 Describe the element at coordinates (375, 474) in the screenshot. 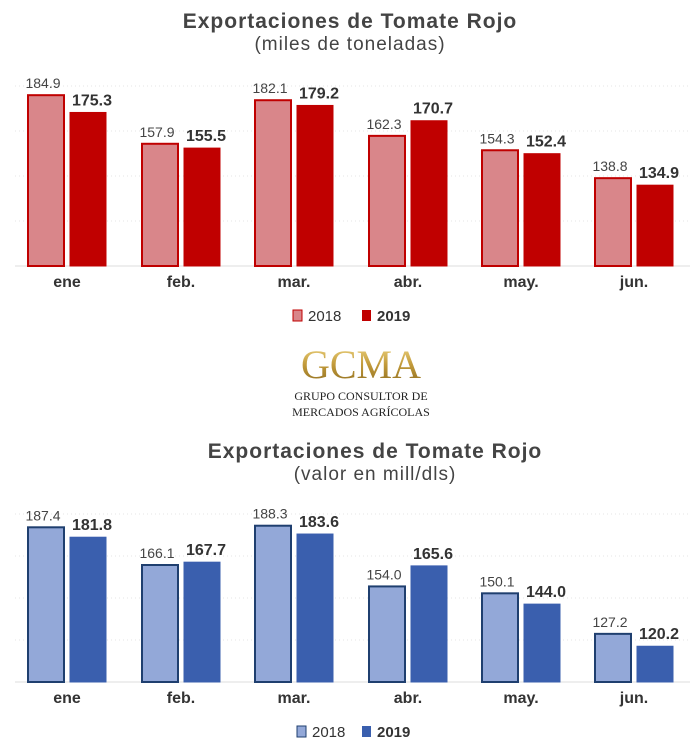

I see `chart-subtitle: (valor en mill/dls)` at that location.